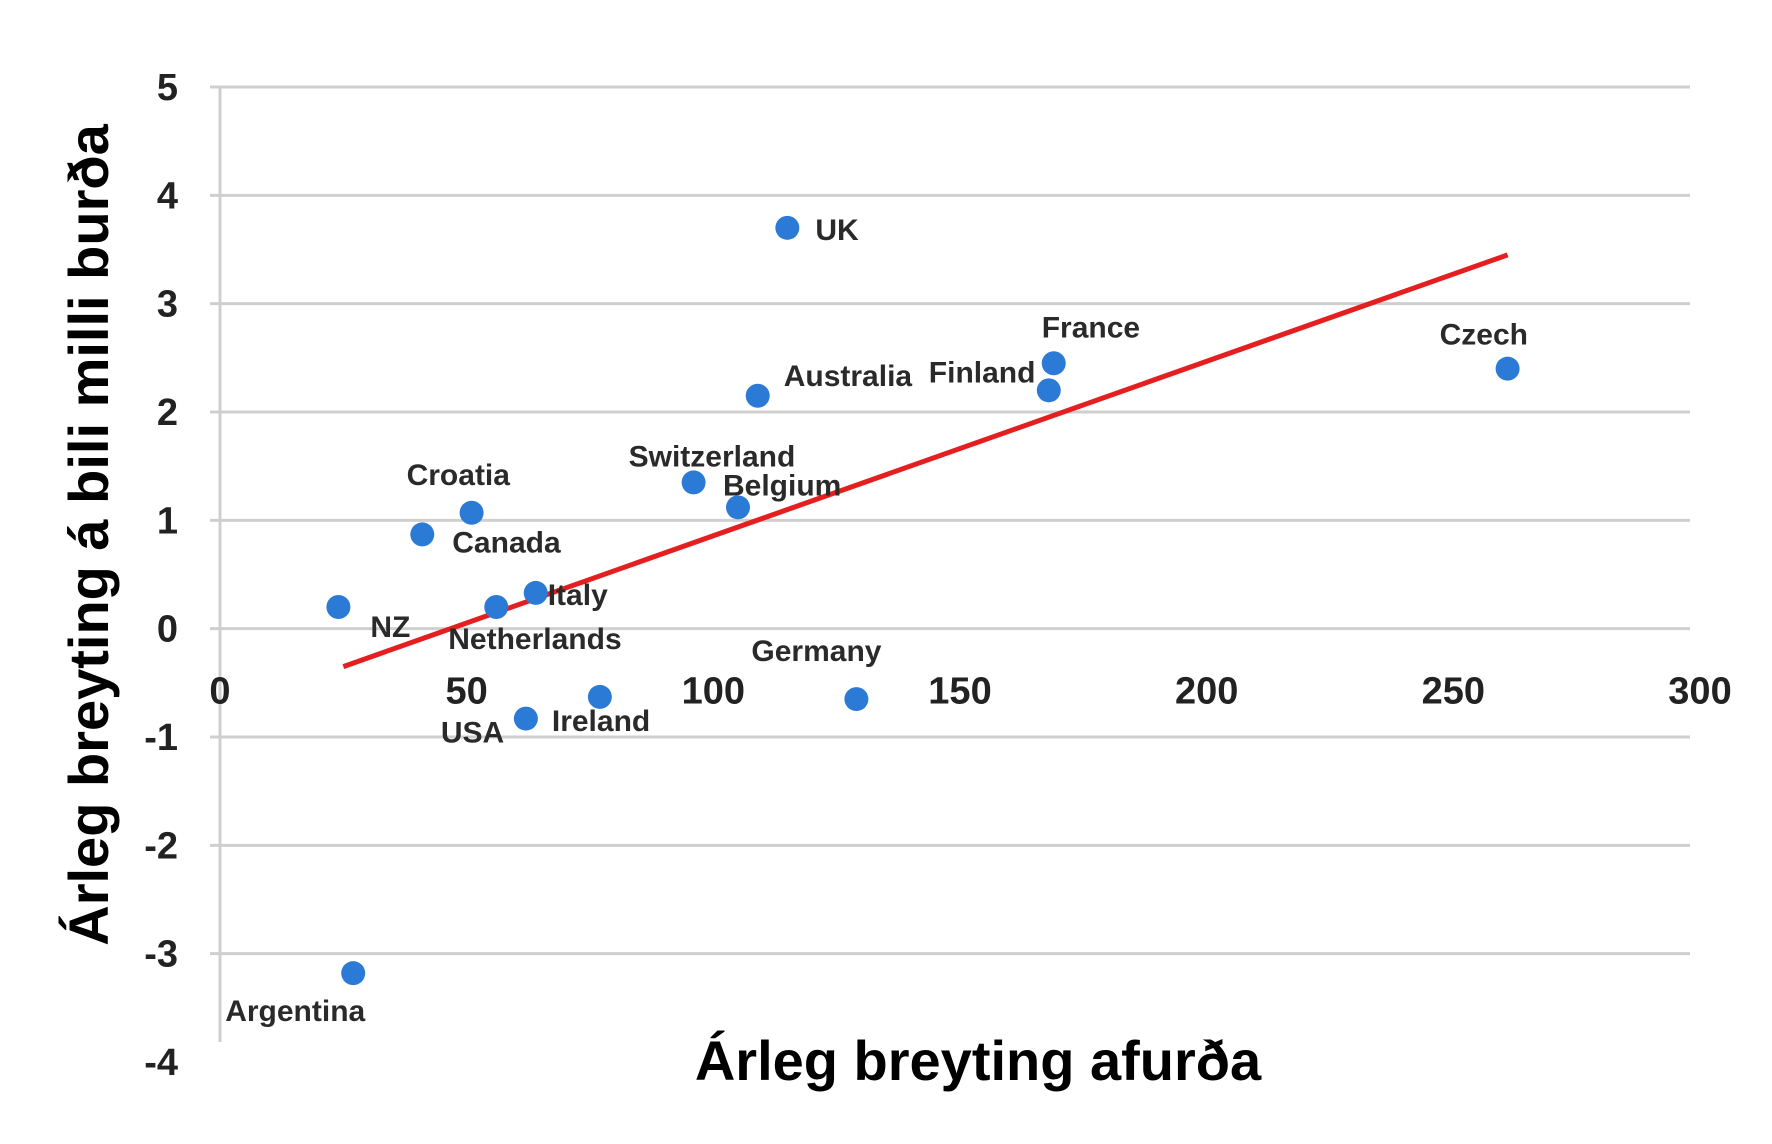 The width and height of the screenshot is (1772, 1144). Describe the element at coordinates (959, 692) in the screenshot. I see `x-tick-label: 150` at that location.